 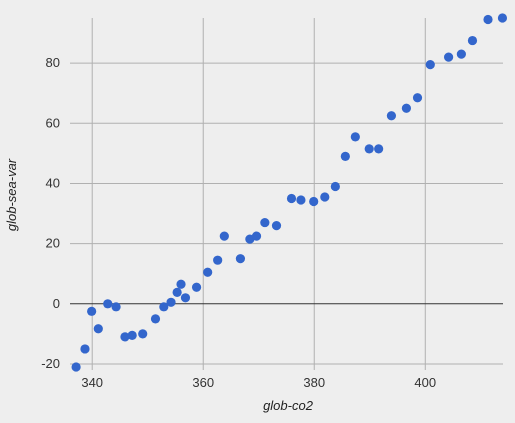 I want to click on x-tick-label: 340, so click(x=92, y=382).